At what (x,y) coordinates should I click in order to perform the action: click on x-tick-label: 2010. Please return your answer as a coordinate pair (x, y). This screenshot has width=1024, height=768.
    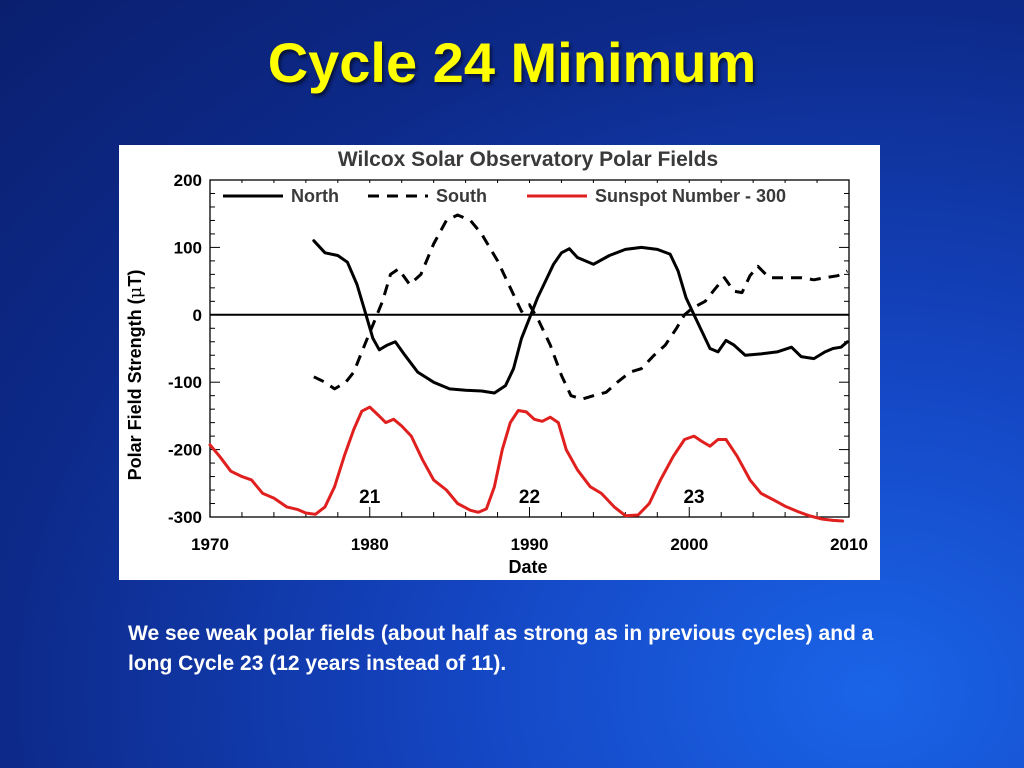
    Looking at the image, I should click on (849, 544).